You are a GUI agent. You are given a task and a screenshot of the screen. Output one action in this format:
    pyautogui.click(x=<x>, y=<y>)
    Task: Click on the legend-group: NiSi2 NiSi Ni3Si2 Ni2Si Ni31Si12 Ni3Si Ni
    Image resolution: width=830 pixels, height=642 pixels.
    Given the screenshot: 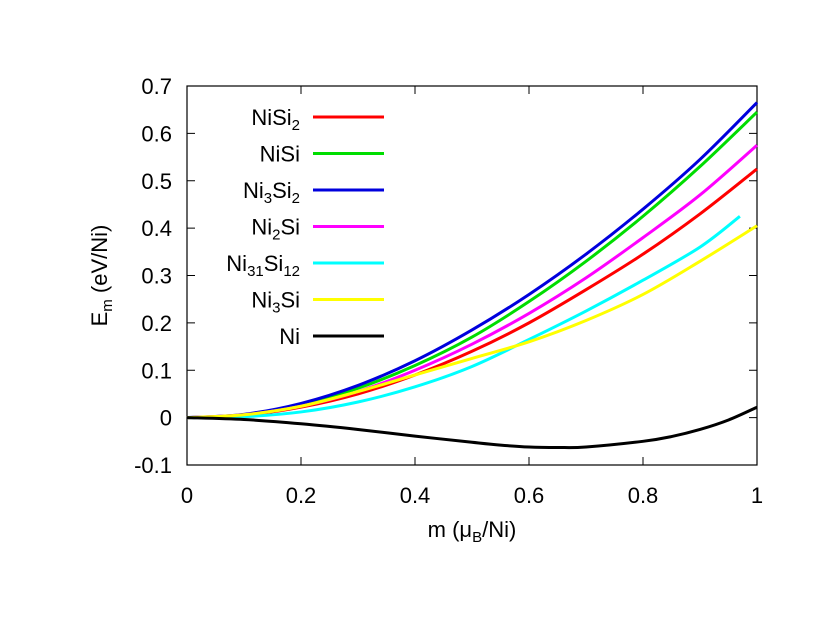 What is the action you would take?
    pyautogui.click(x=305, y=227)
    